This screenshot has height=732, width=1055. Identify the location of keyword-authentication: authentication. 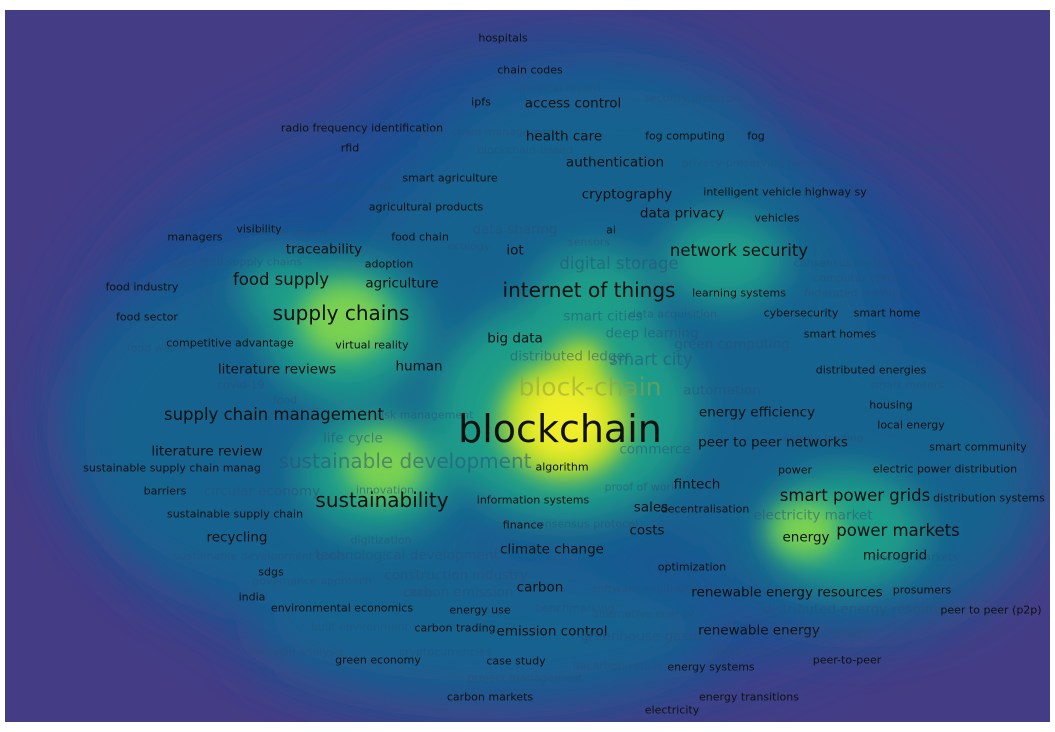
(615, 162).